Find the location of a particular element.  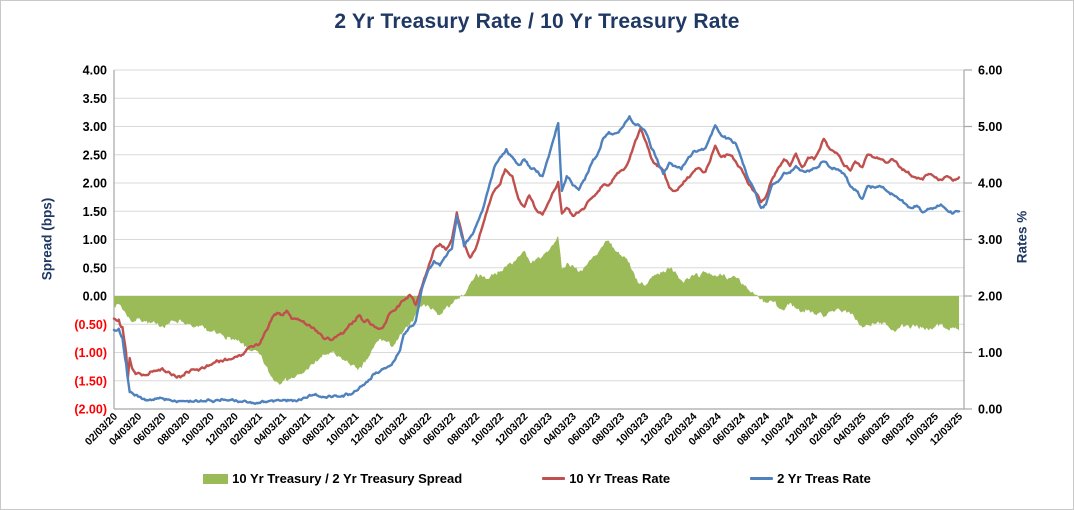

right-axis-tick-label: 3.00 is located at coordinates (990, 240).